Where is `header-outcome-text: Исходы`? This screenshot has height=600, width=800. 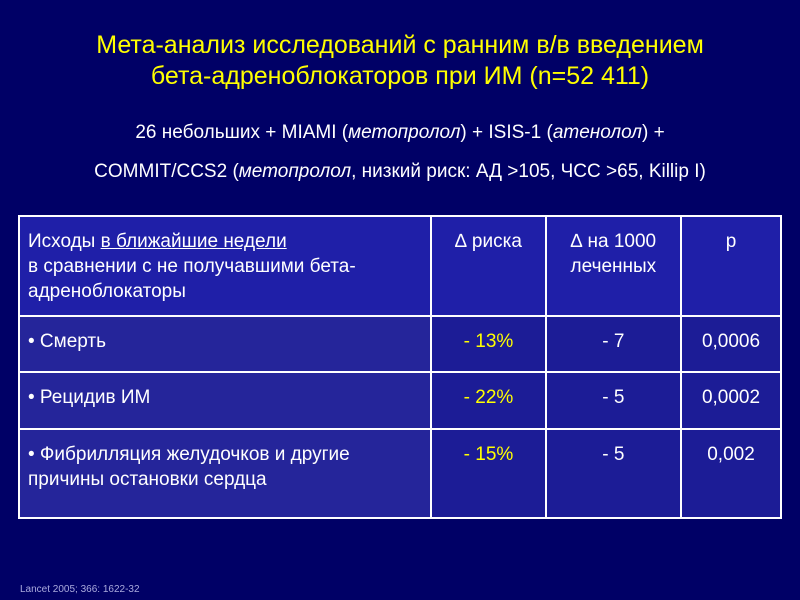
header-outcome-text: Исходы is located at coordinates (64, 241).